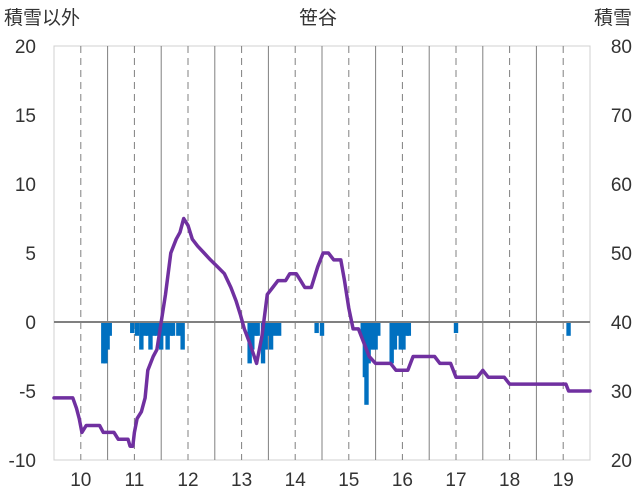 This screenshot has width=636, height=501. What do you see at coordinates (27, 392) in the screenshot?
I see `left-tick-label: -5` at bounding box center [27, 392].